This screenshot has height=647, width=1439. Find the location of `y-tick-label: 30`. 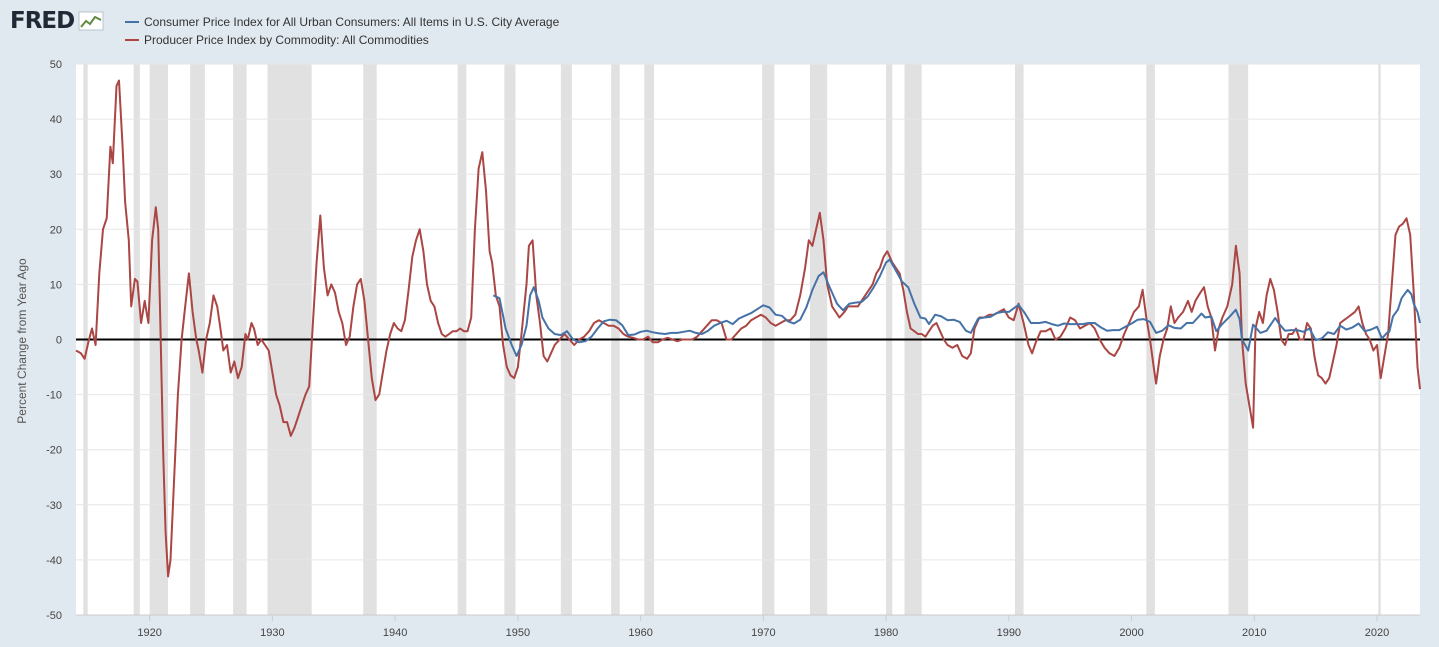

y-tick-label: 30 is located at coordinates (56, 175).